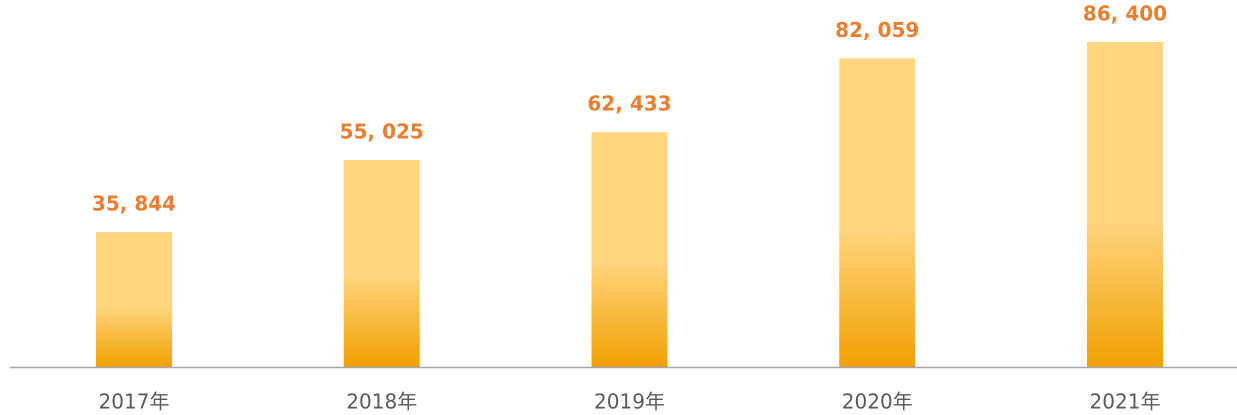  Describe the element at coordinates (629, 104) in the screenshot. I see `value-label: 62, 433` at that location.